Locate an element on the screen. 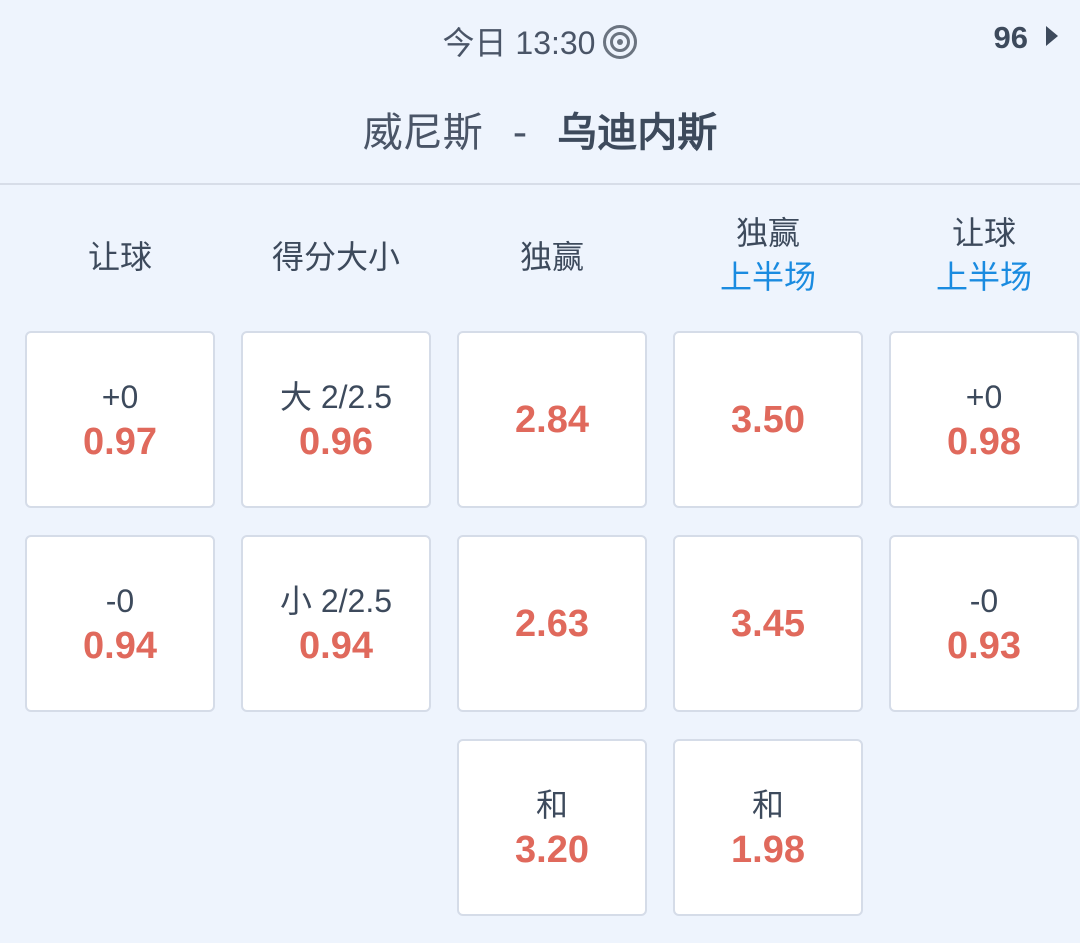  column-header: 独赢 上半场 is located at coordinates (768, 255).